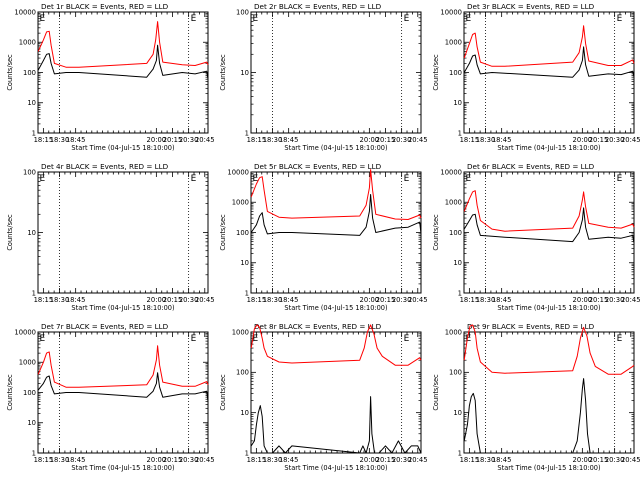 The image size is (640, 480). I want to click on panel-title: Det 3r BLACK = Events, RED = LLD, so click(531, 6).